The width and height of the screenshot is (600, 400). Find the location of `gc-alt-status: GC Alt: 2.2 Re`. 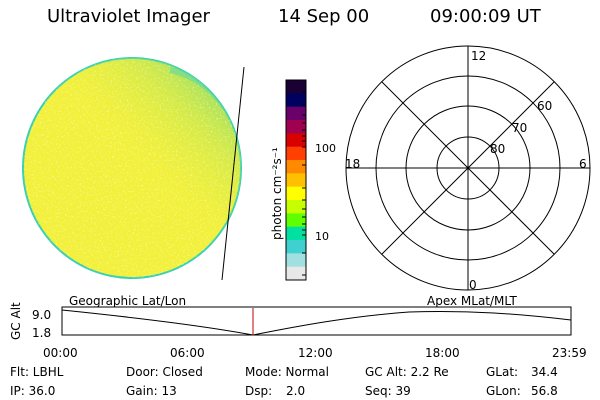

gc-alt-status: GC Alt: 2.2 Re is located at coordinates (407, 372).